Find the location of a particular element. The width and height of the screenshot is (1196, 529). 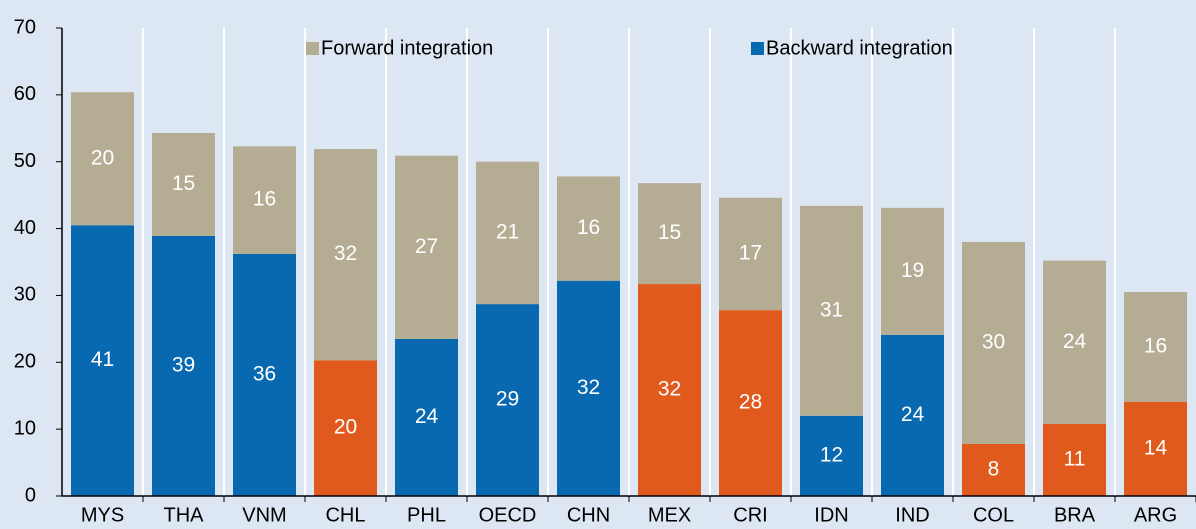

x-tick-label: IDN is located at coordinates (831, 515).